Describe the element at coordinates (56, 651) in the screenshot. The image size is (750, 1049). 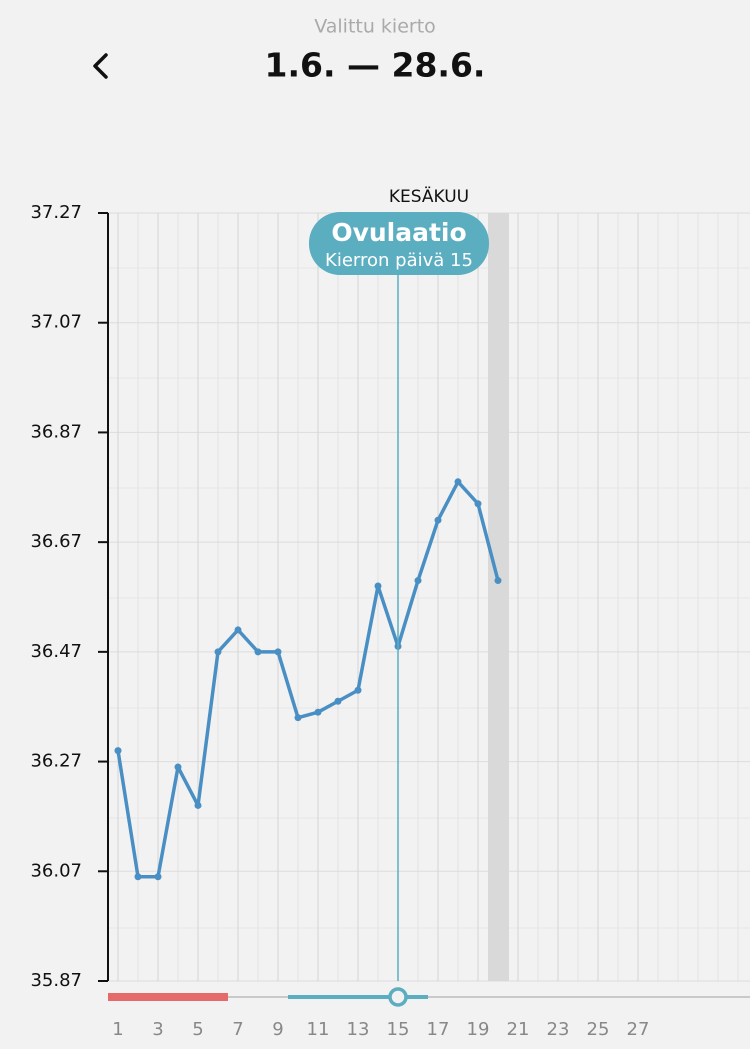
I see `y-tick-label: 36.47` at that location.